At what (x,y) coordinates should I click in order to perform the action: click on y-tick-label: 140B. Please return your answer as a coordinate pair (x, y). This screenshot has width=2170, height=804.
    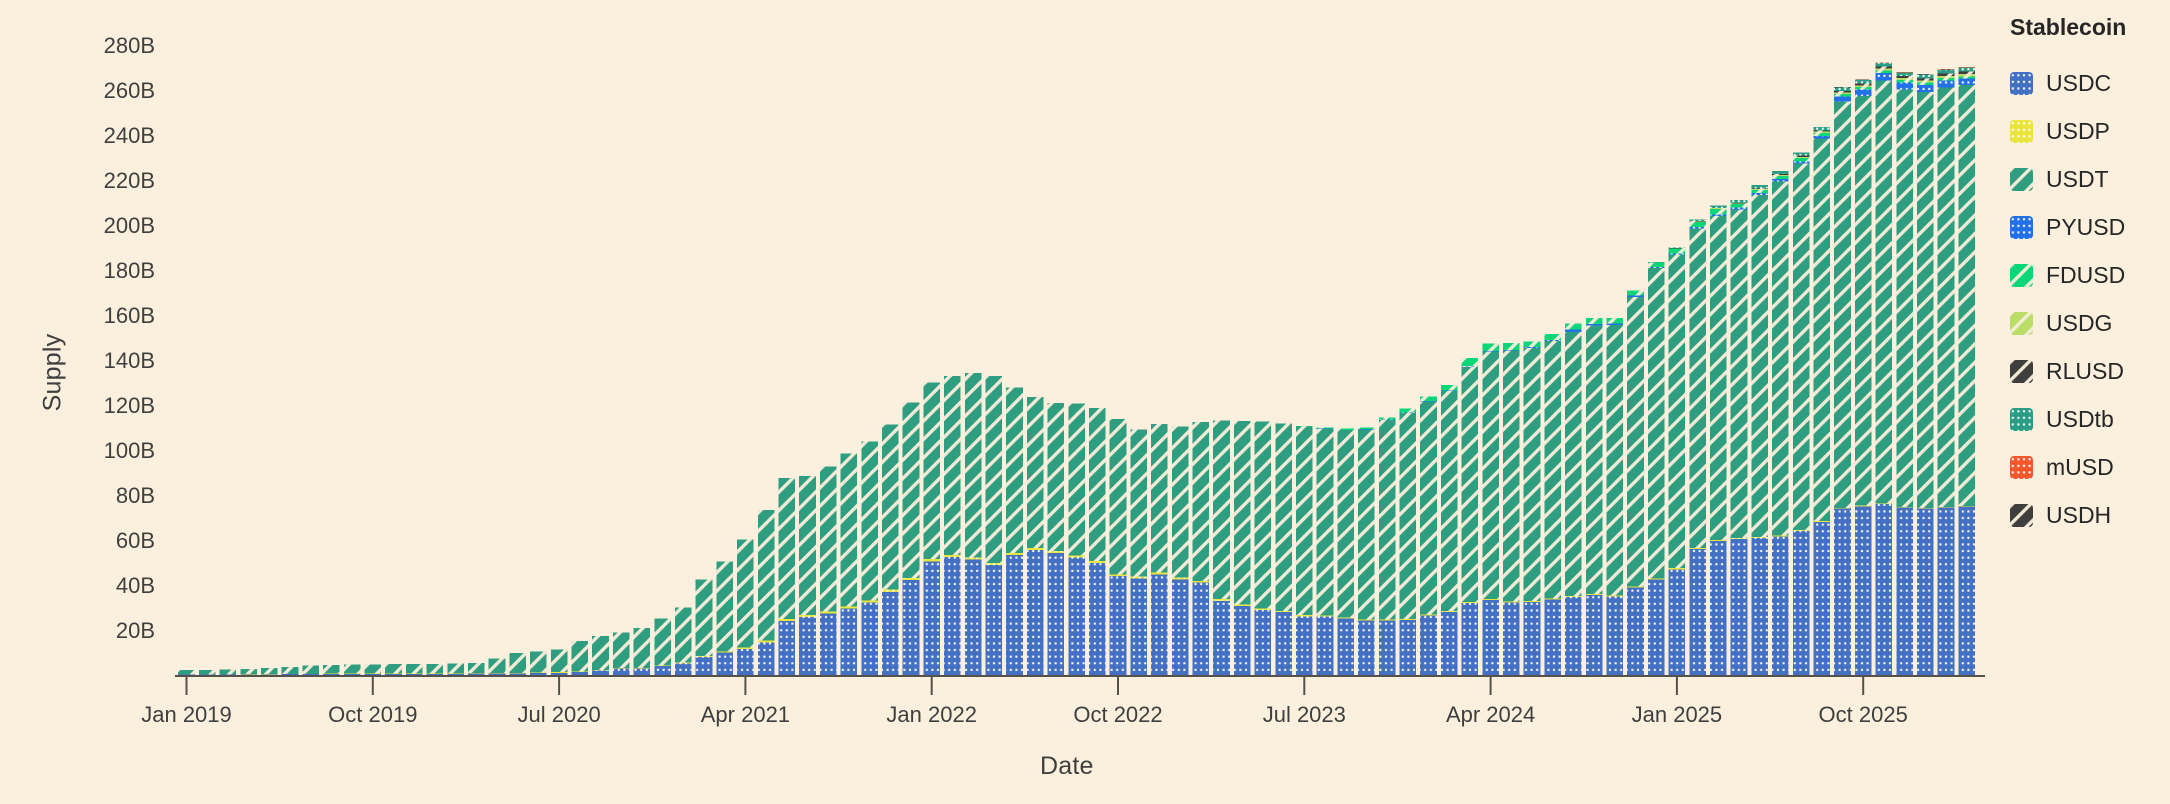
    Looking at the image, I should click on (129, 360).